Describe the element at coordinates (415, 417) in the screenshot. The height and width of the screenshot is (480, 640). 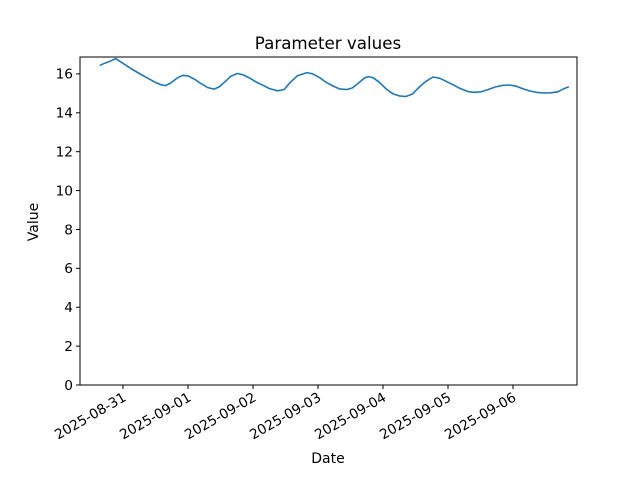
I see `x-tick-label: 2025-09-05` at that location.